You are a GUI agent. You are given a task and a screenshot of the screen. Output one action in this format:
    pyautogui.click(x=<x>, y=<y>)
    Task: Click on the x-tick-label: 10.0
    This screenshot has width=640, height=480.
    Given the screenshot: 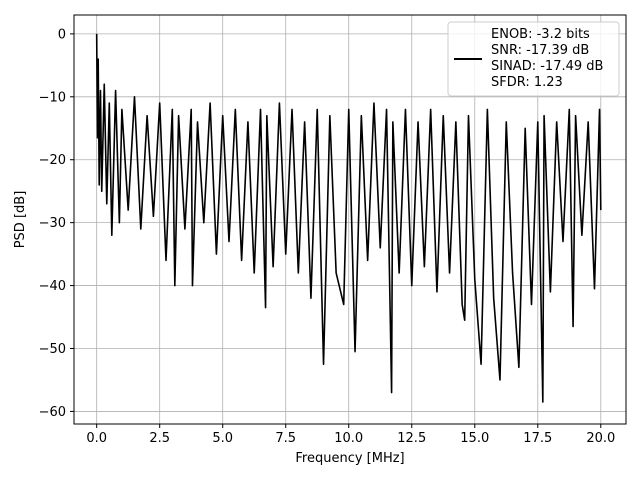 What is the action you would take?
    pyautogui.click(x=348, y=438)
    